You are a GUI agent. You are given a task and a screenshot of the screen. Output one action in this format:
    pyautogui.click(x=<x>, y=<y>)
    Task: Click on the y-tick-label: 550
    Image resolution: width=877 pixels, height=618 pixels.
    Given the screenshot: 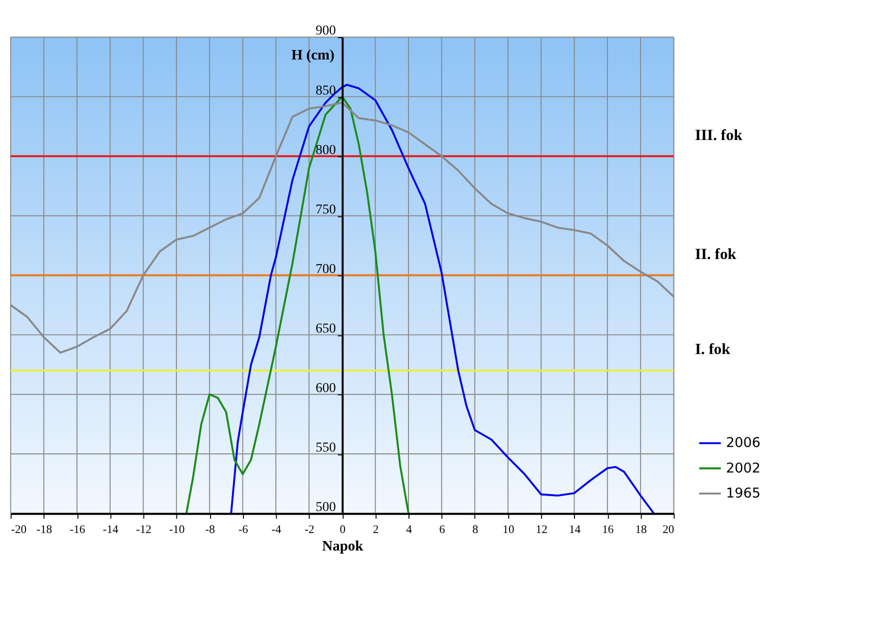 What is the action you would take?
    pyautogui.click(x=326, y=446)
    